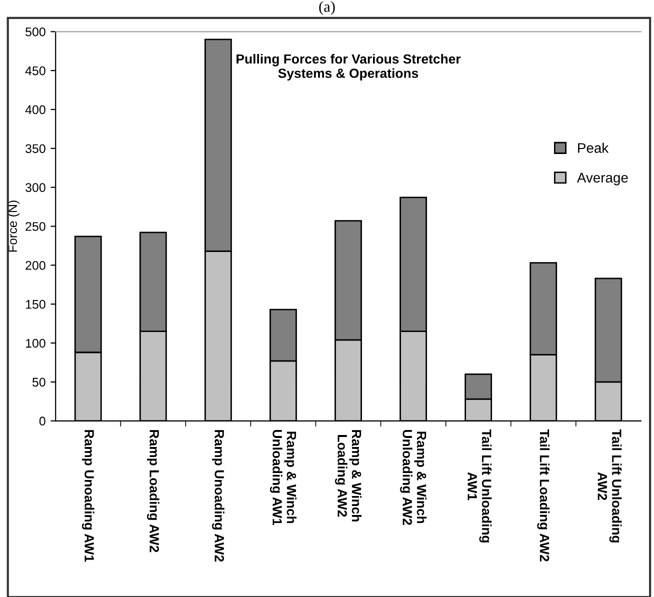 The height and width of the screenshot is (597, 654). I want to click on y-tick-label: 350, so click(35, 149).